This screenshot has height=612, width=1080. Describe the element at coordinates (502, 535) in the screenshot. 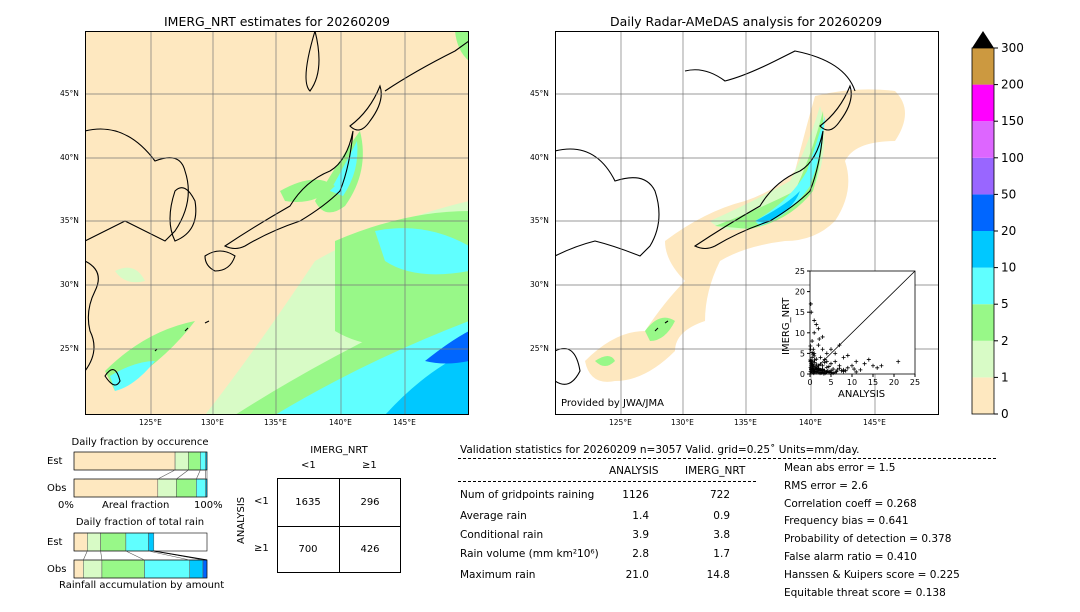

I see `stat-row-label: Conditional rain` at that location.